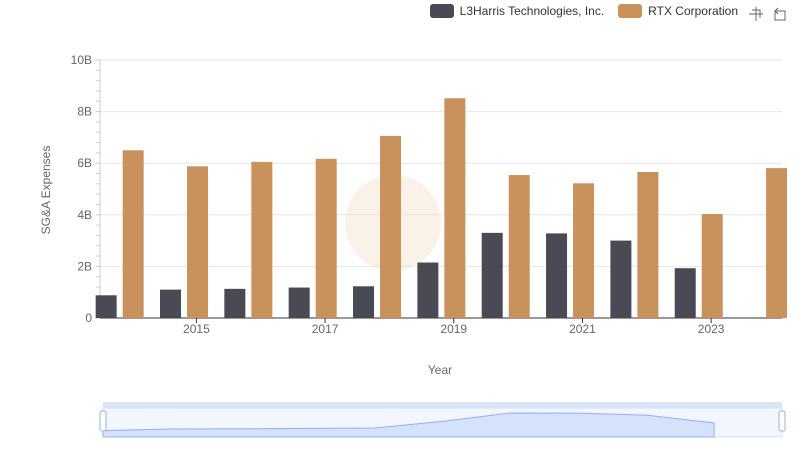 This screenshot has height=461, width=800. Describe the element at coordinates (81, 60) in the screenshot. I see `y-tick-label: 10B` at that location.